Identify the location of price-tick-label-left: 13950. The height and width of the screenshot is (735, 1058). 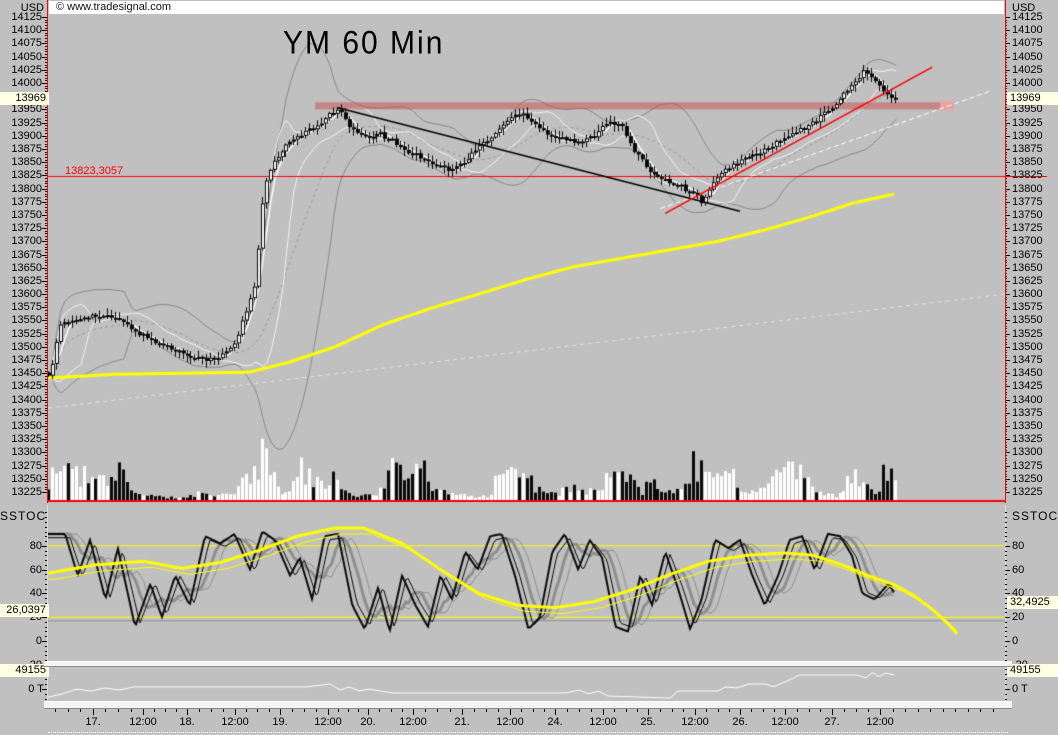
(26, 109).